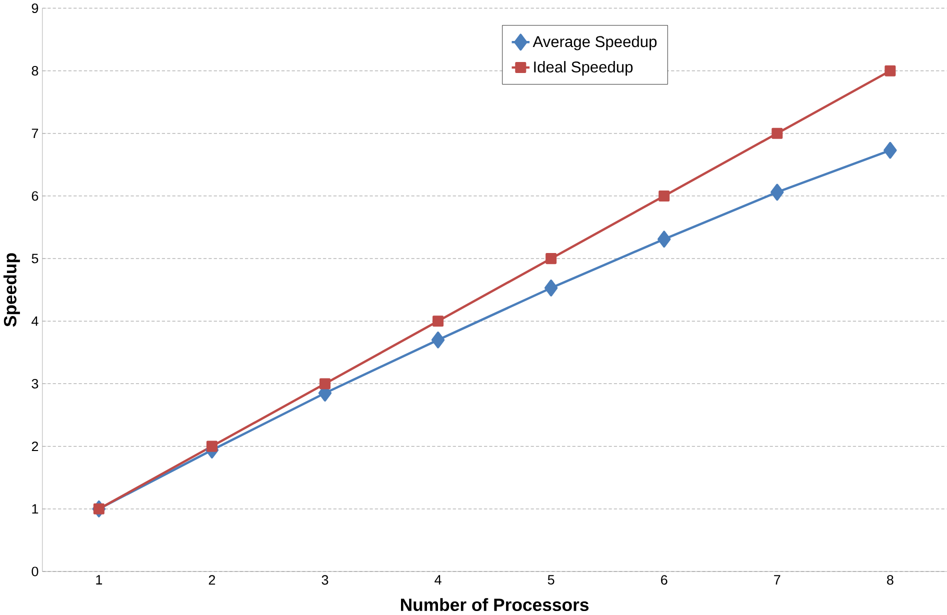 This screenshot has height=615, width=947. I want to click on x-tick-label: 1, so click(99, 580).